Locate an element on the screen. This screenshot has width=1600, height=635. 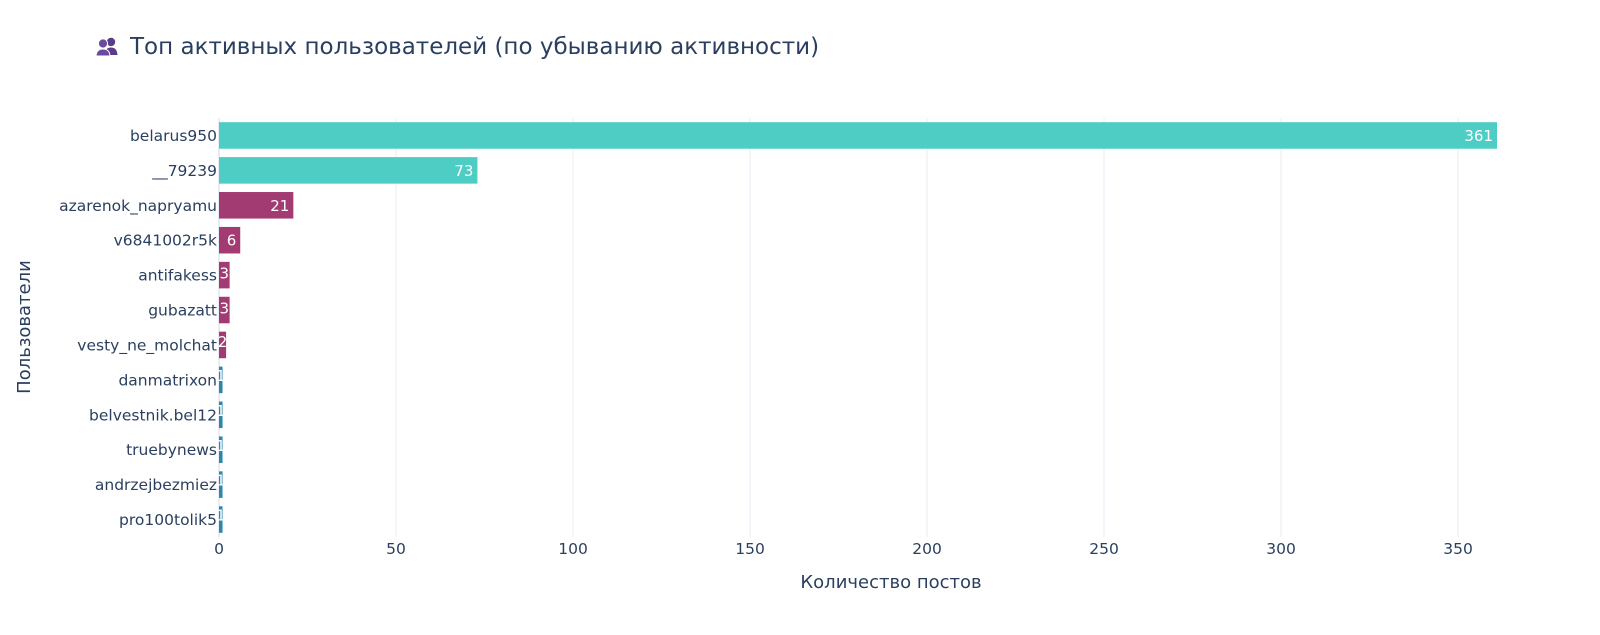
y-tick-label: belvestnik.bel12 is located at coordinates (153, 415).